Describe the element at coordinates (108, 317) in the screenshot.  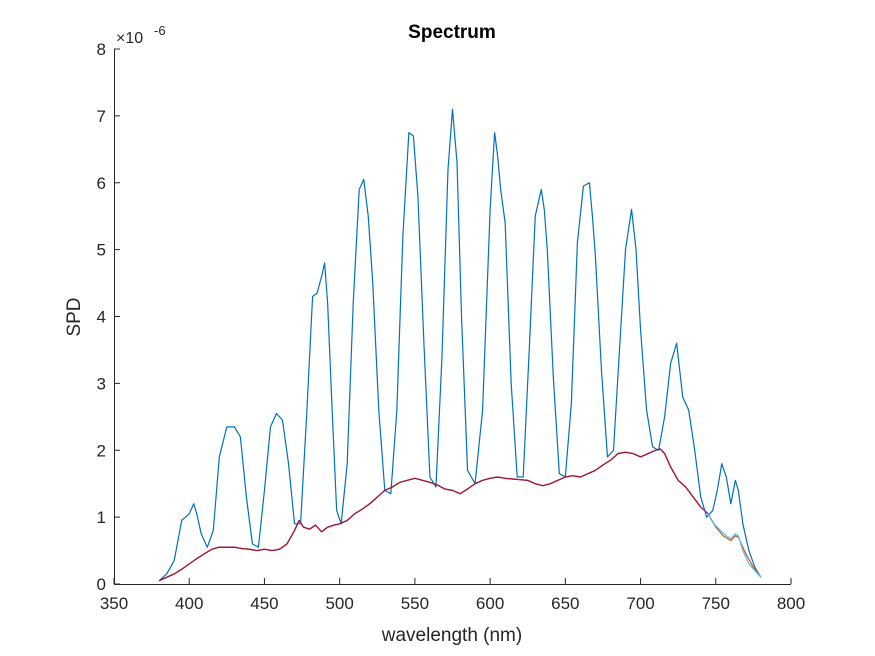
I see `y-ticks: 0 1 2 3 4 5 6 7 8` at that location.